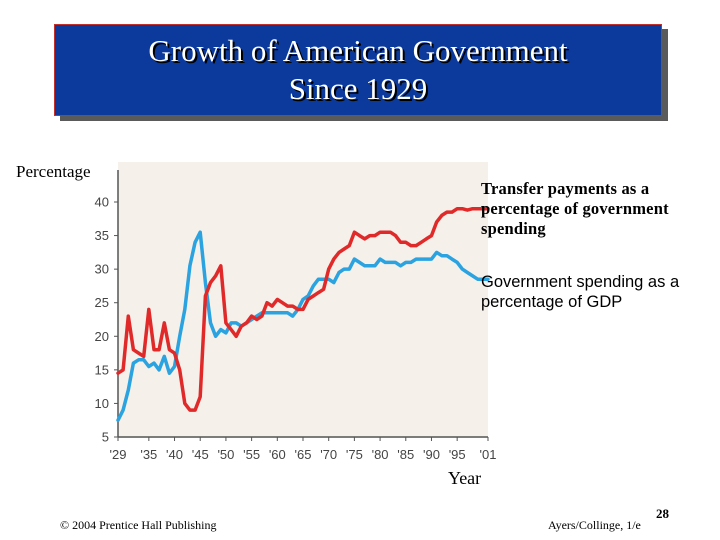  What do you see at coordinates (405, 454) in the screenshot?
I see `x-tick-label: '85` at bounding box center [405, 454].